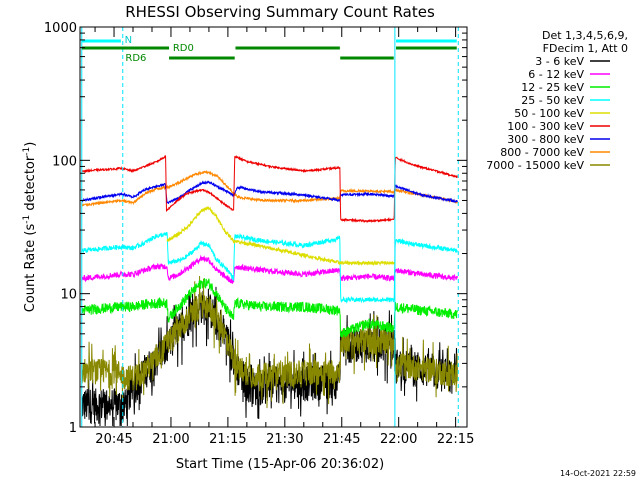 This screenshot has height=480, width=640. What do you see at coordinates (170, 439) in the screenshot?
I see `x-tick-label: 21:00` at bounding box center [170, 439].